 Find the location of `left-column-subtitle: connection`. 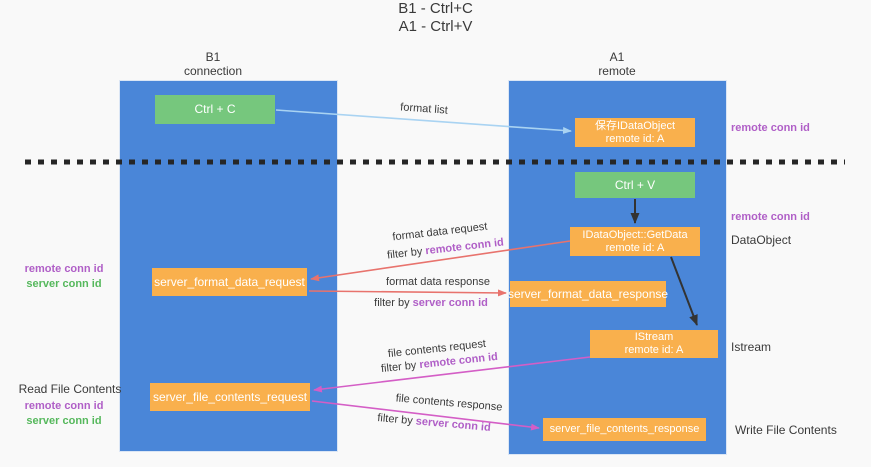

left-column-subtitle: connection is located at coordinates (213, 71).